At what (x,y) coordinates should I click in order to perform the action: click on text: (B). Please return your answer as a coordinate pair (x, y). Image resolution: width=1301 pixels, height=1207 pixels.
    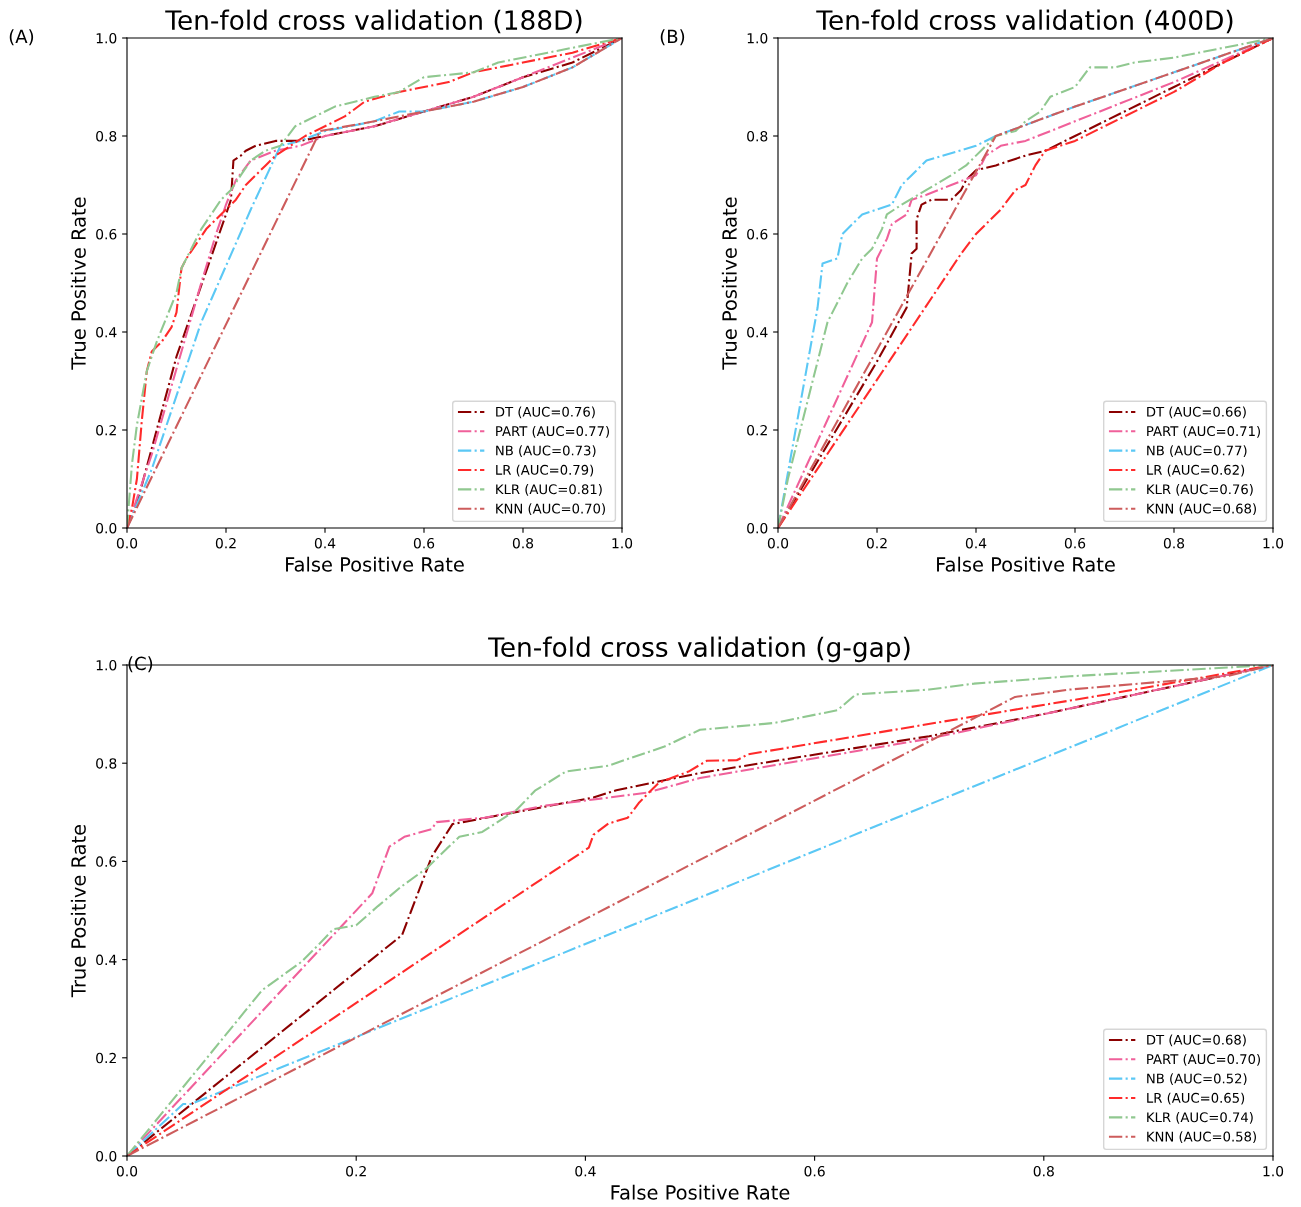
    Looking at the image, I should click on (672, 37).